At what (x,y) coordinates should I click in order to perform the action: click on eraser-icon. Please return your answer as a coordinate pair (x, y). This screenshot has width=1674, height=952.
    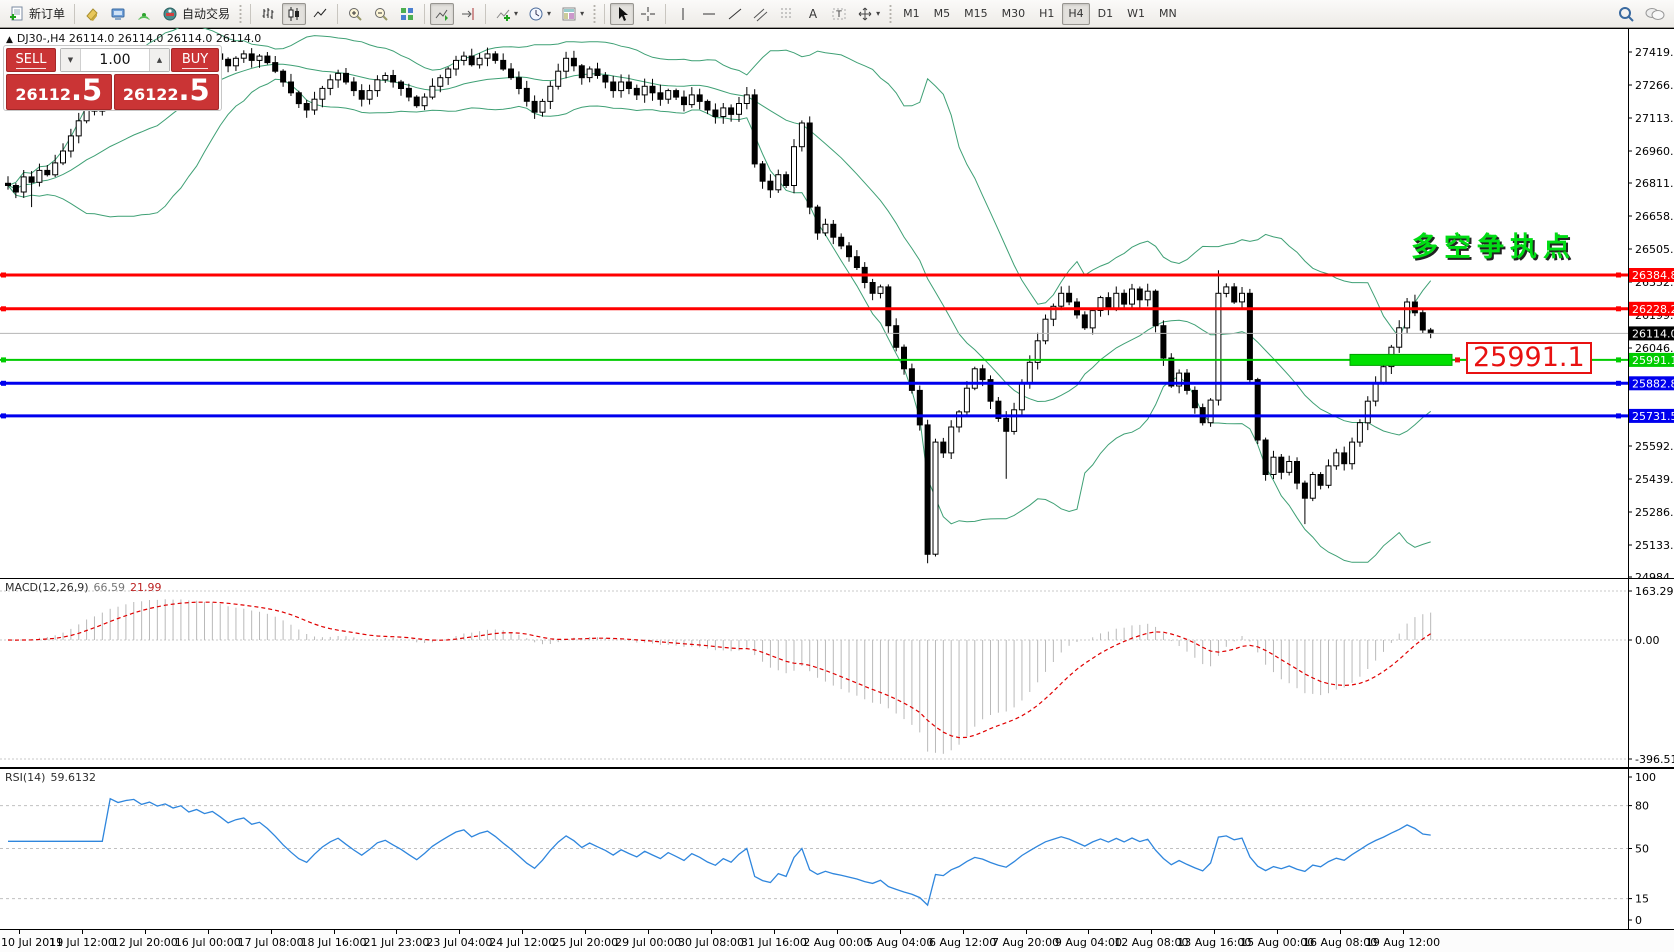
    Looking at the image, I should click on (92, 14).